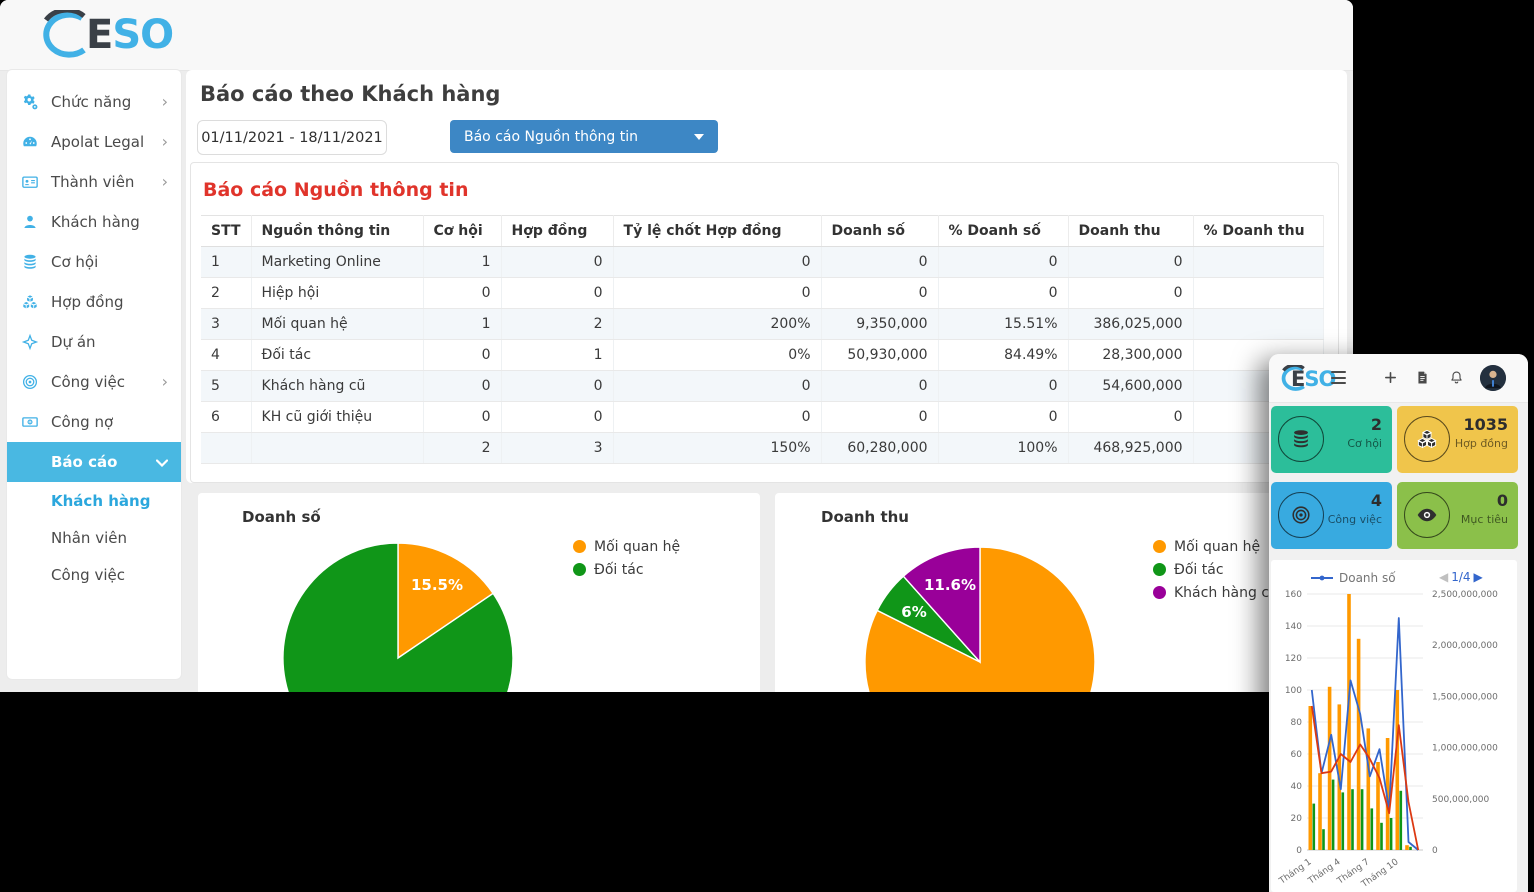  I want to click on svg-text: 1,500,000,000, so click(1465, 697).